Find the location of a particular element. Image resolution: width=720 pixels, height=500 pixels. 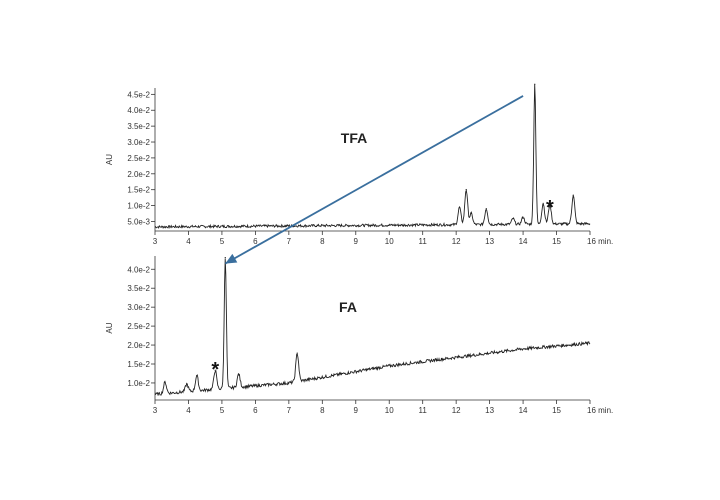

comparison-arrow is located at coordinates (374, 180).